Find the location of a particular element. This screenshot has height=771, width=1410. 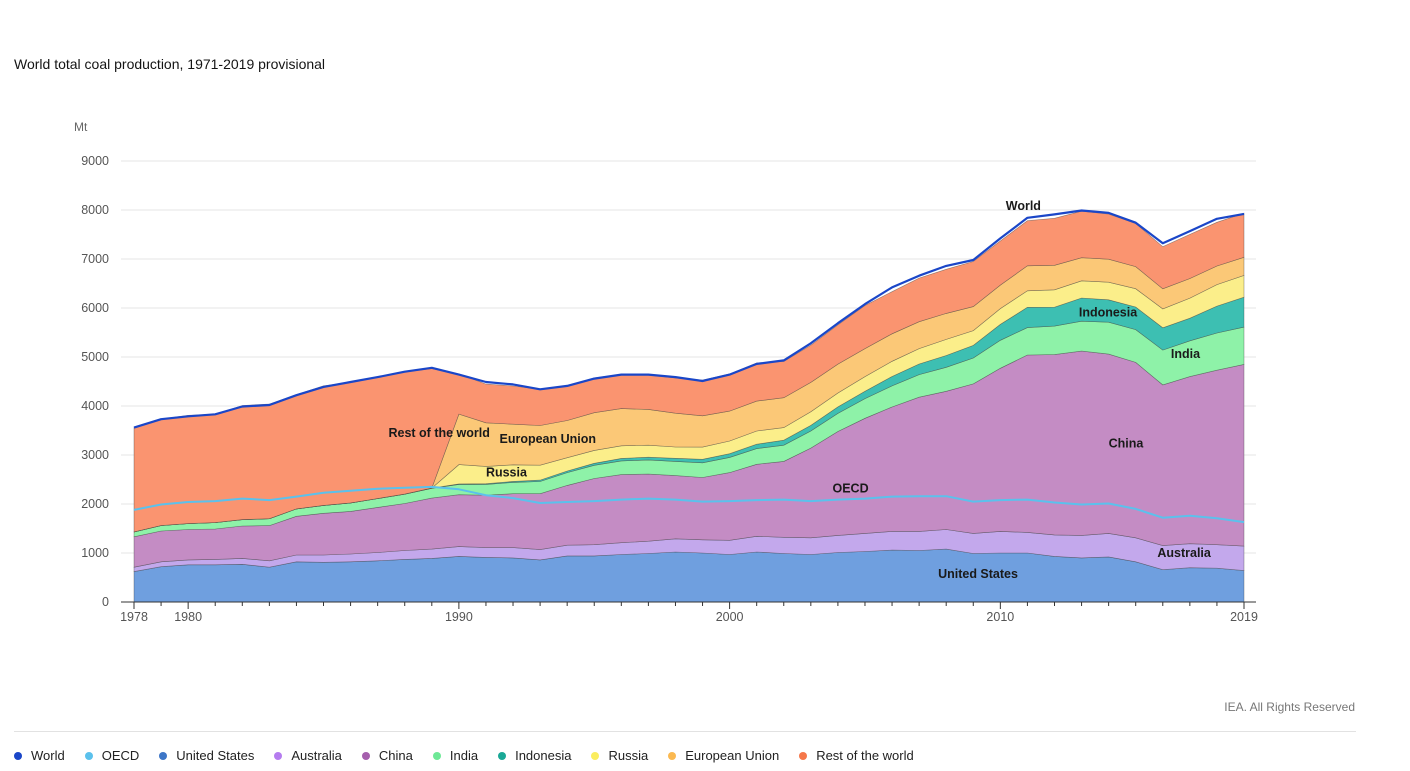

y-tick-label-8000: 8000 is located at coordinates (95, 210).